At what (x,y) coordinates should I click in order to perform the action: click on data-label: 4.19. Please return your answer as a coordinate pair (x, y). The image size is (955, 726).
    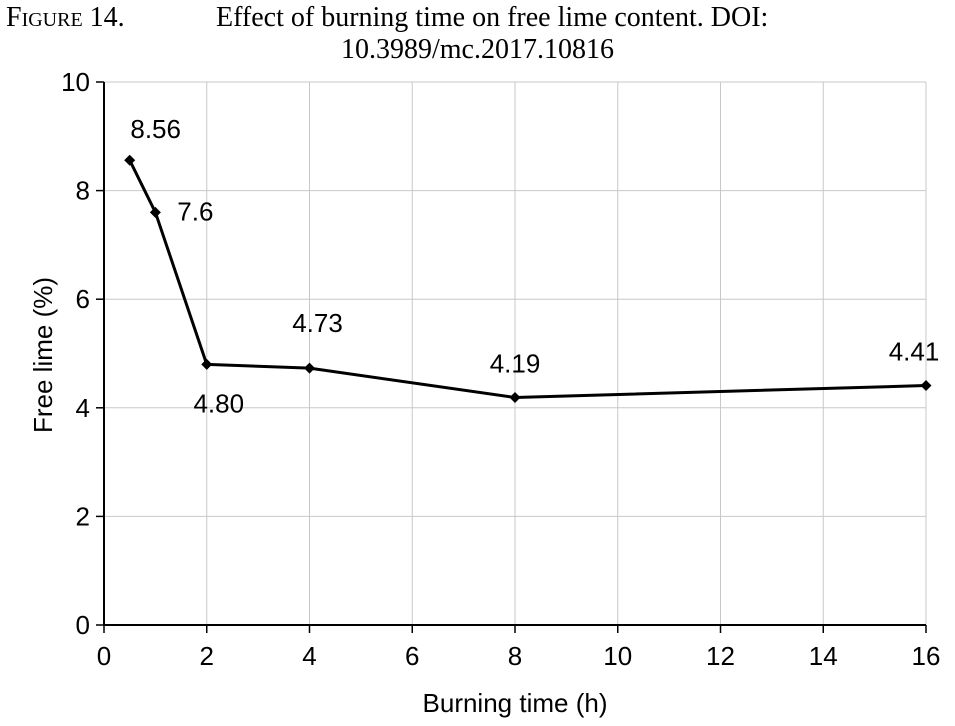
    Looking at the image, I should click on (515, 363).